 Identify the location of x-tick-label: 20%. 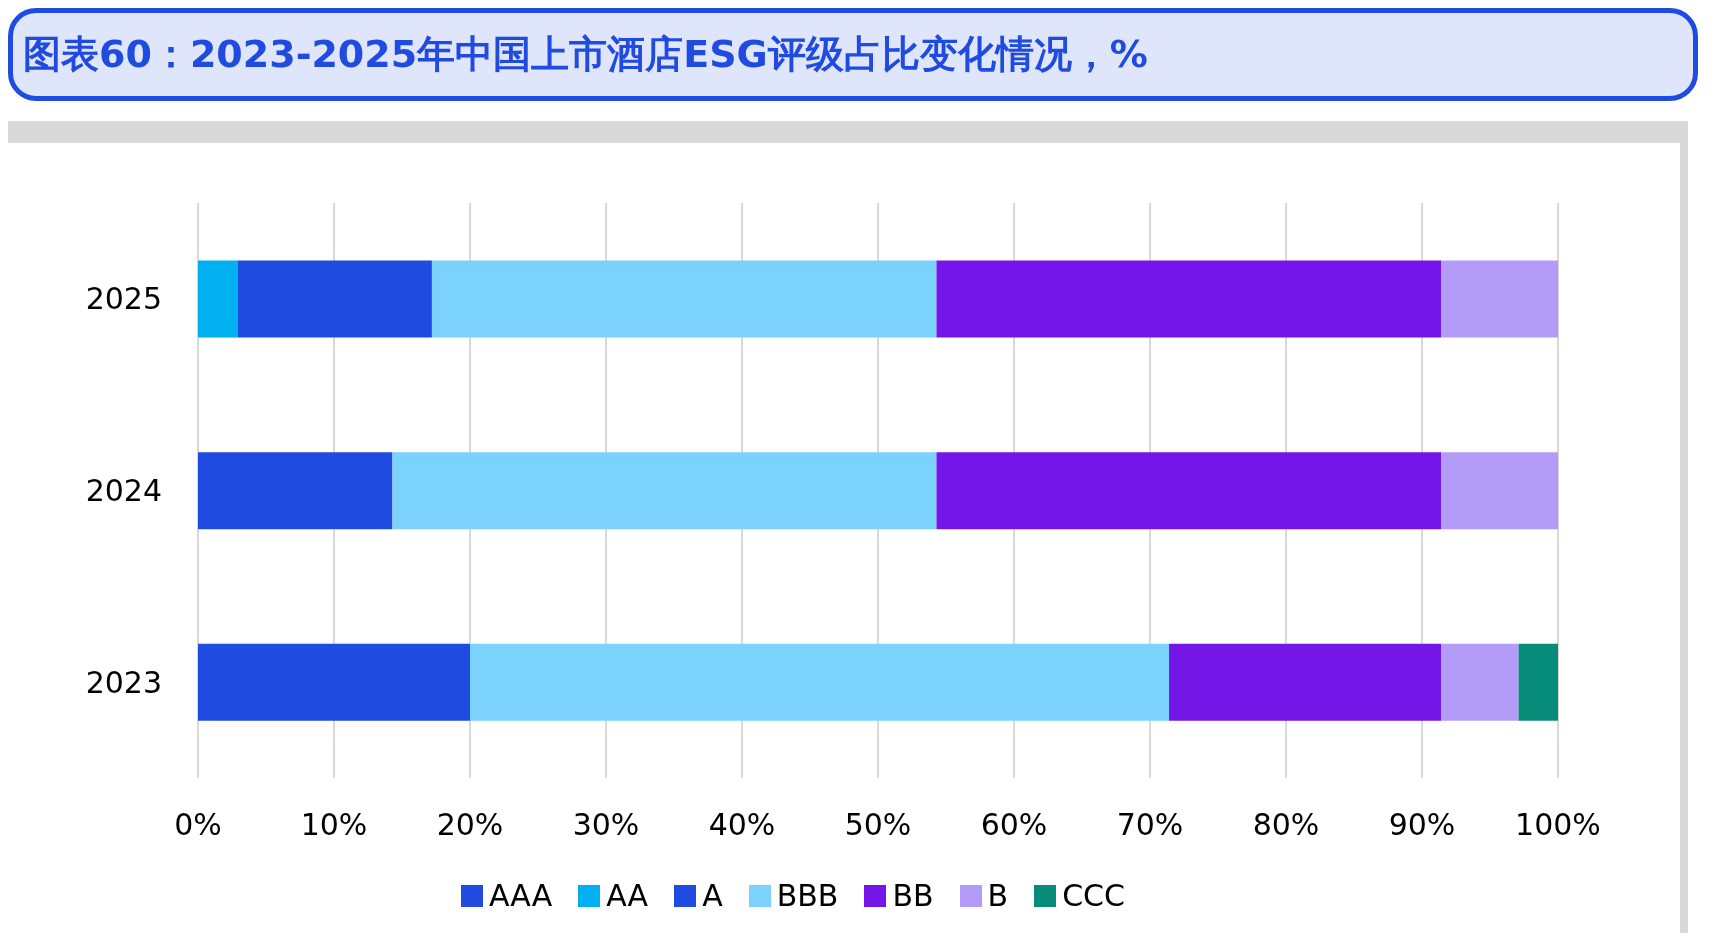
(470, 825).